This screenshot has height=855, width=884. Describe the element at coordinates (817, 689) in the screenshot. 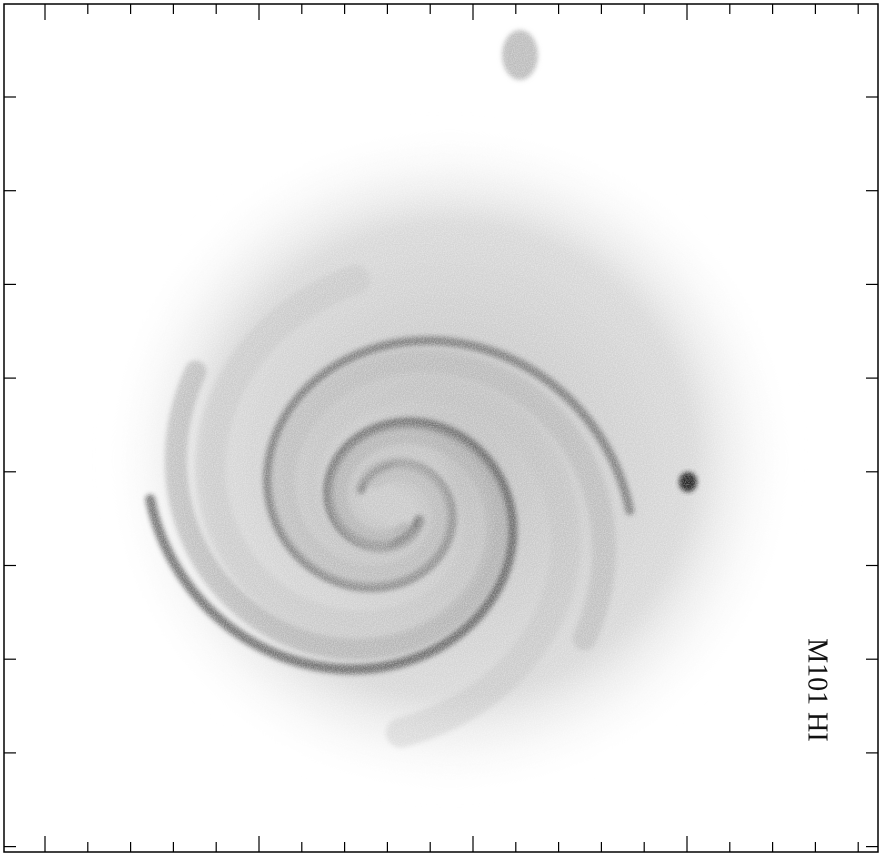

I see `image-label: M101 HI` at that location.